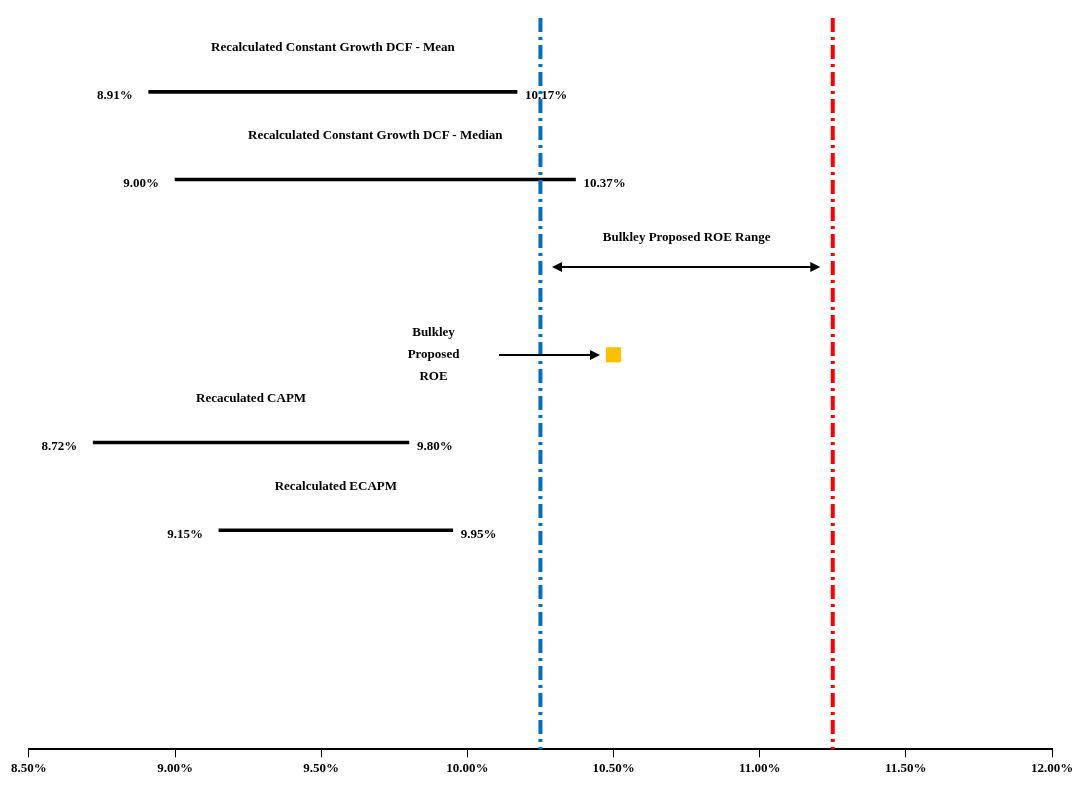  Describe the element at coordinates (251, 397) in the screenshot. I see `y-tick-label: Recaculated CAPM` at that location.